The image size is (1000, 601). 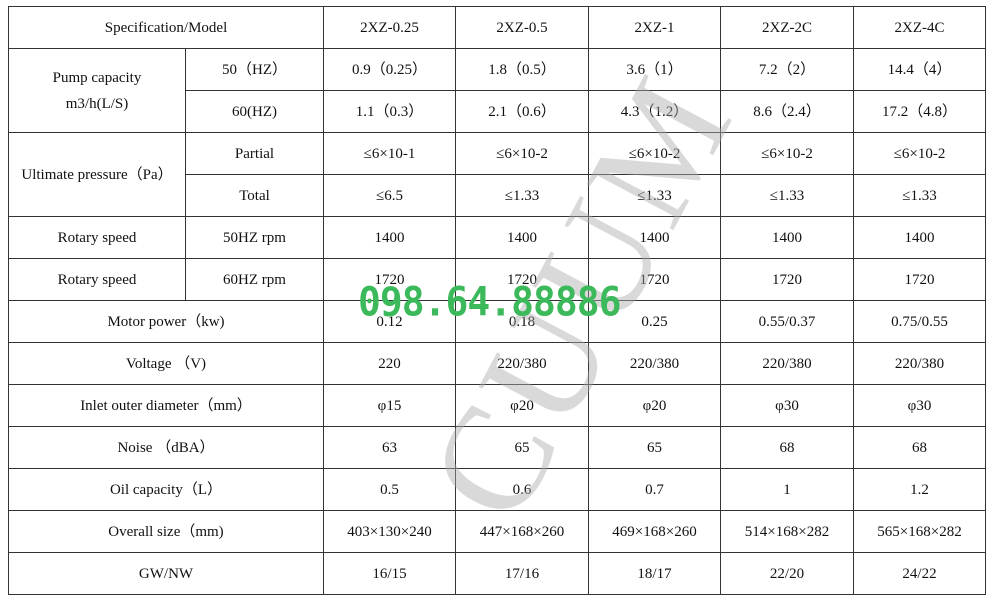 I want to click on row-label: Inlet outer diameter（mm）, so click(x=166, y=405).